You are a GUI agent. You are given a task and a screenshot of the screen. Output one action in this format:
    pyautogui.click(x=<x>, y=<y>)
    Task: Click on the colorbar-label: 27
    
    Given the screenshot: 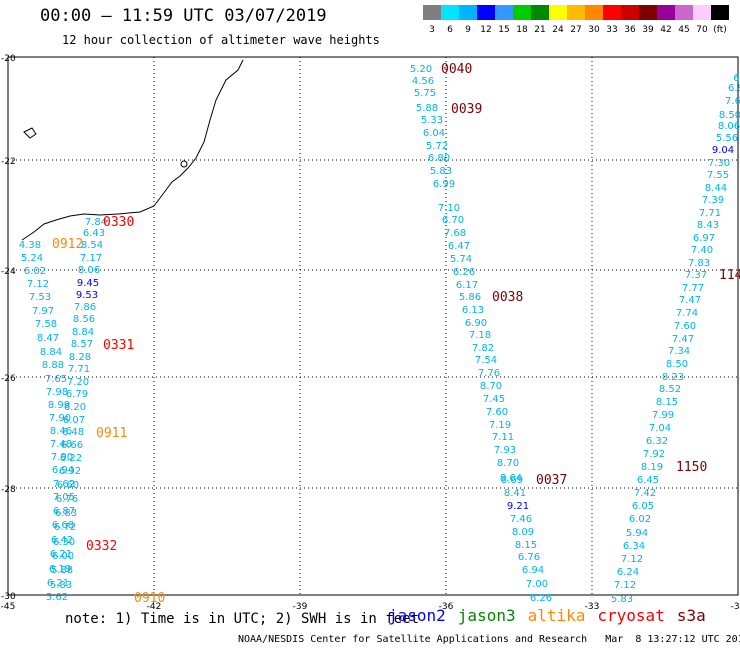 What is the action you would take?
    pyautogui.click(x=575, y=30)
    